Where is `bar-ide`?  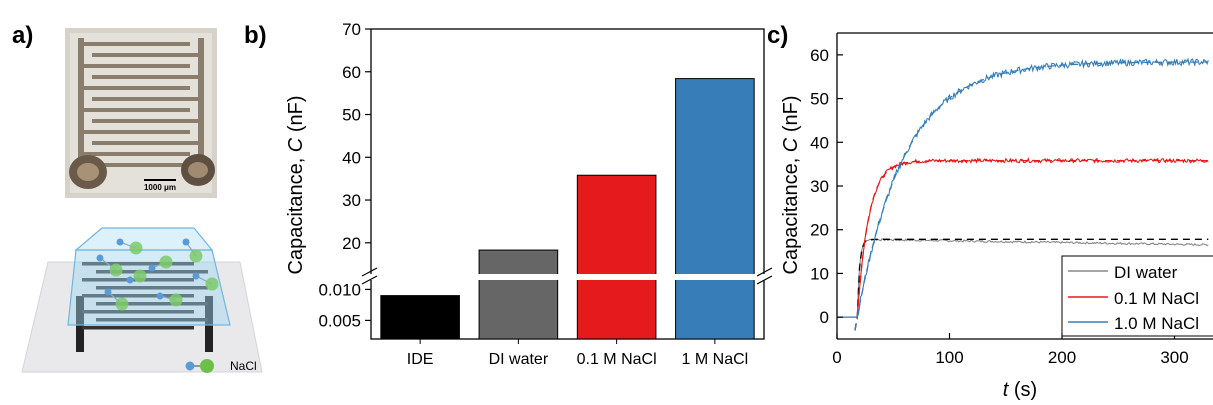 bar-ide is located at coordinates (420, 317).